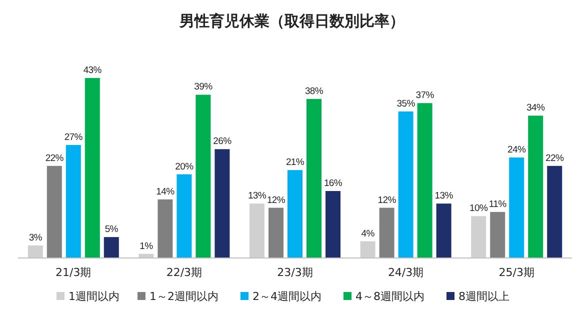 The width and height of the screenshot is (584, 326). I want to click on legend-label: 1～2週間以内, so click(184, 296).